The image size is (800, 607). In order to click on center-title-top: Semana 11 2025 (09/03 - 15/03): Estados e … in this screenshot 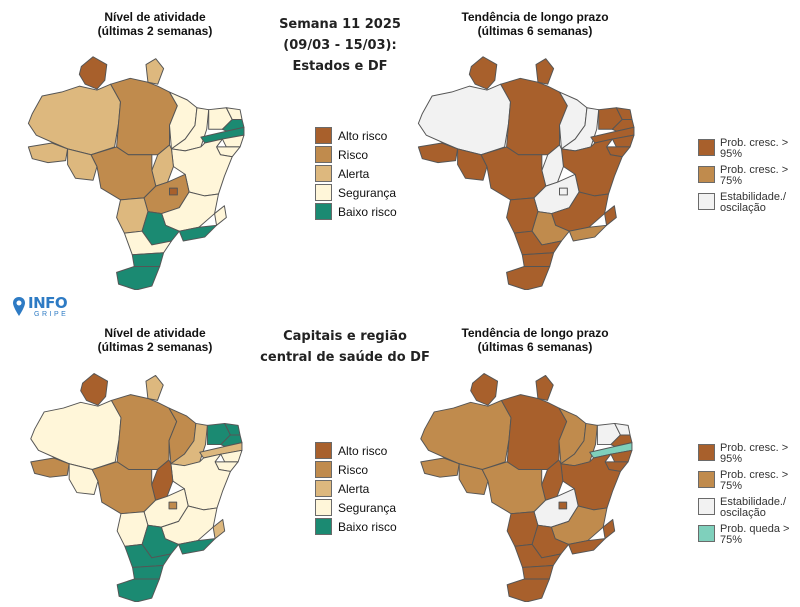, I will do `click(340, 45)`.